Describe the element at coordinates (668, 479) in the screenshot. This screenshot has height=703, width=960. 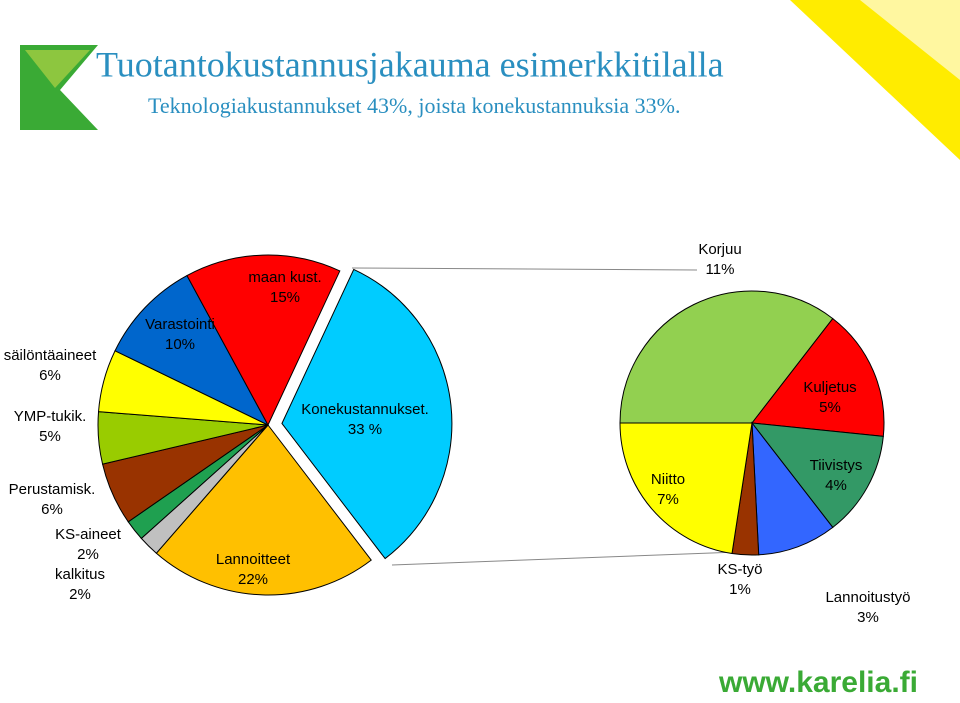
I see `slice-label: Niitto` at that location.